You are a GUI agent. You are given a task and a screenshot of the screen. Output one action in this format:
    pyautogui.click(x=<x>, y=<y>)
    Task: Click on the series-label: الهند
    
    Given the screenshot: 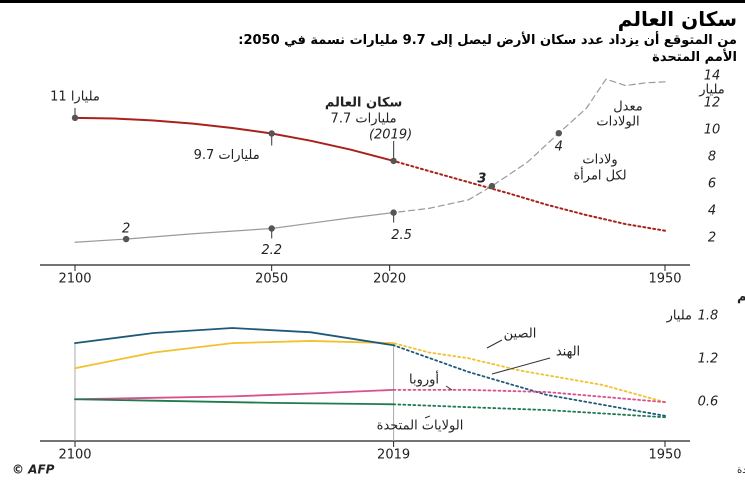 What is the action you would take?
    pyautogui.click(x=568, y=352)
    